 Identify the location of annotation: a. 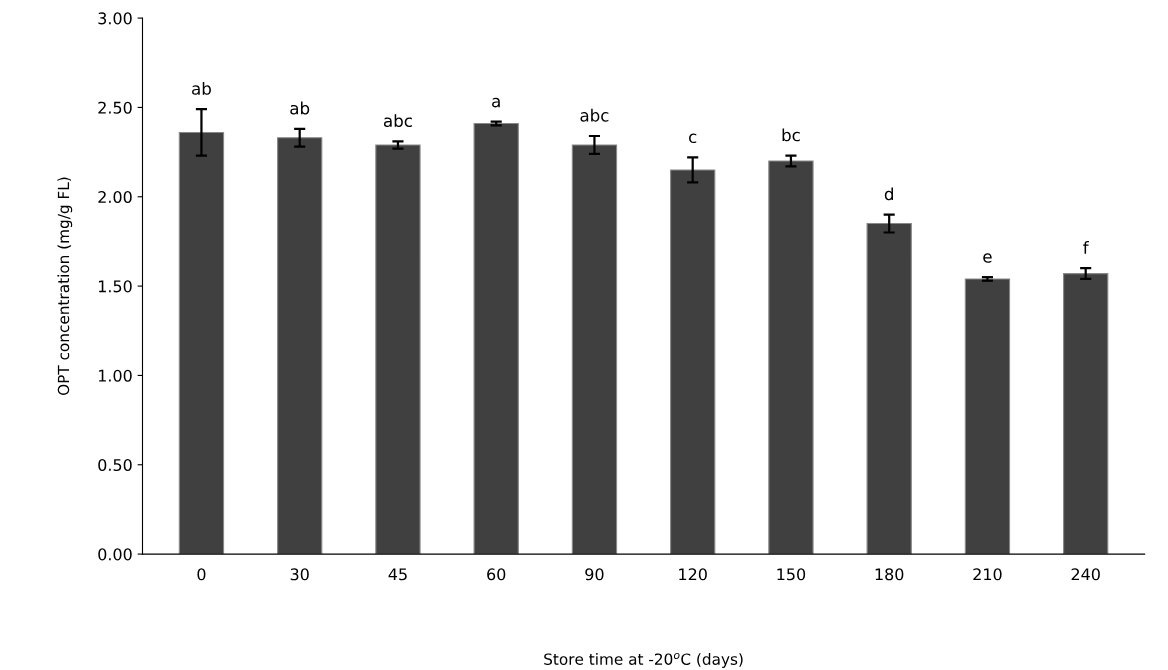
(496, 102).